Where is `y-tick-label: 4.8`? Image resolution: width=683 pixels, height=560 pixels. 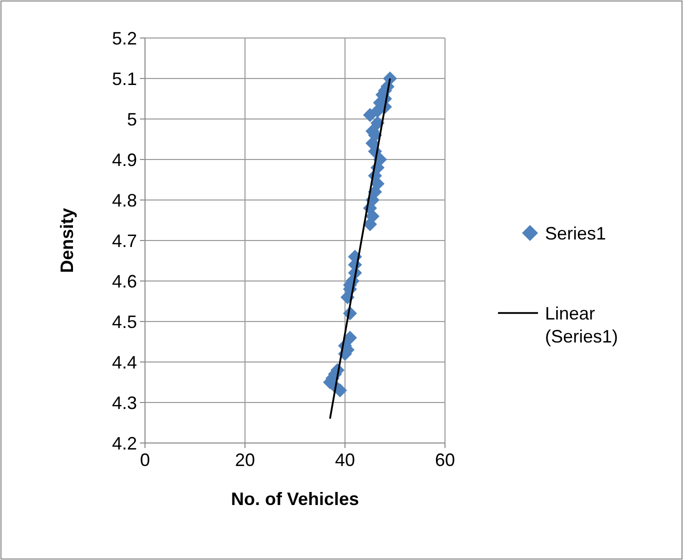
y-tick-label: 4.8 is located at coordinates (124, 200).